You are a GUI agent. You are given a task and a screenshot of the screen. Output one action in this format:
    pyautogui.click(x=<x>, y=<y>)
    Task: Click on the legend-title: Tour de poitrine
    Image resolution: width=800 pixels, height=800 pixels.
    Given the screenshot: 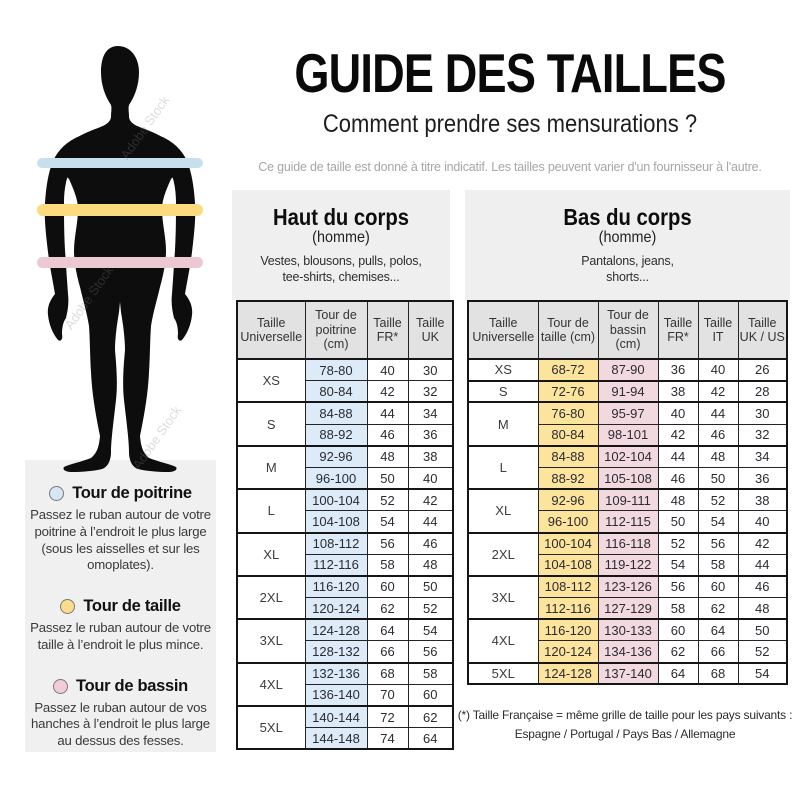 What is the action you would take?
    pyautogui.click(x=132, y=493)
    